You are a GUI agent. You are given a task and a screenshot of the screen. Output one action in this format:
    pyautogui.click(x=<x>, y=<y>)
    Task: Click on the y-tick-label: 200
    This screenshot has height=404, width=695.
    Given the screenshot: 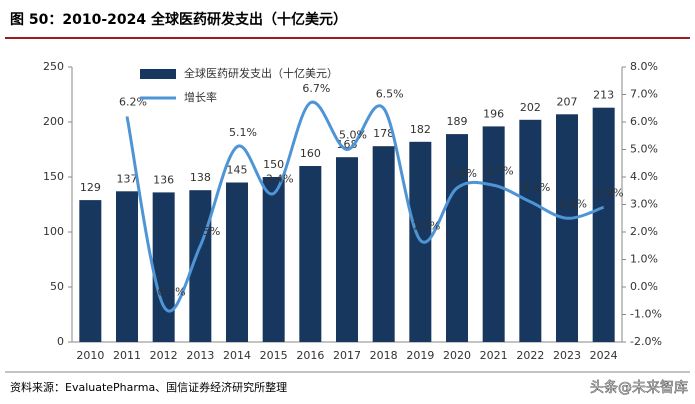 What is the action you would take?
    pyautogui.click(x=53, y=121)
    